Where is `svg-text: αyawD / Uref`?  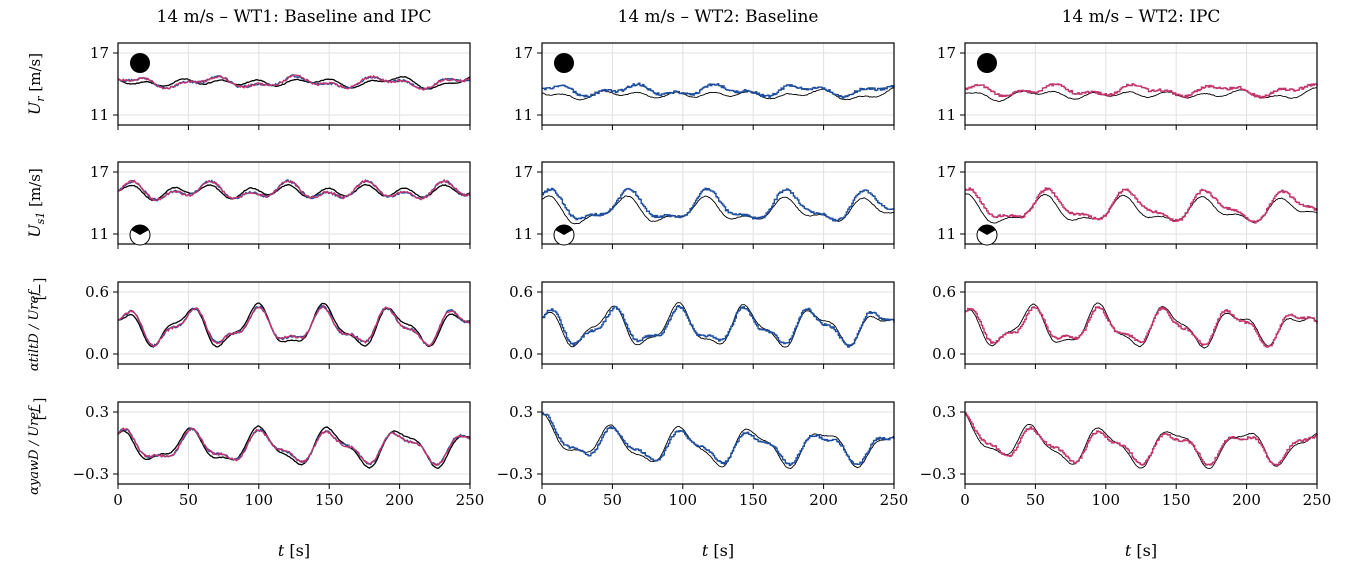 svg-text: αyawD / Uref is located at coordinates (34, 450).